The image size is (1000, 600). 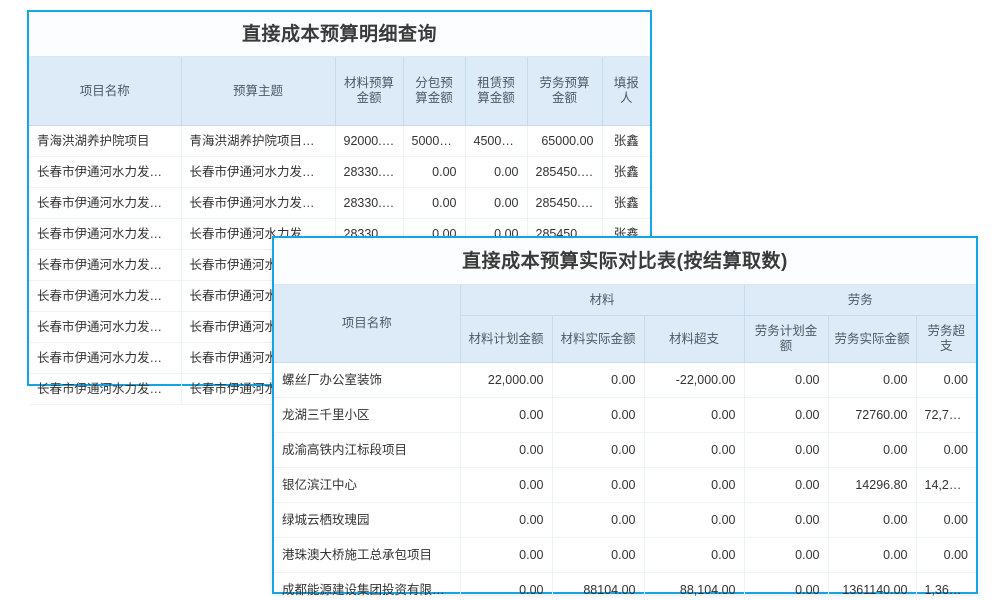 I want to click on panel1-title: 直接成本预算明细查询, so click(x=339, y=34).